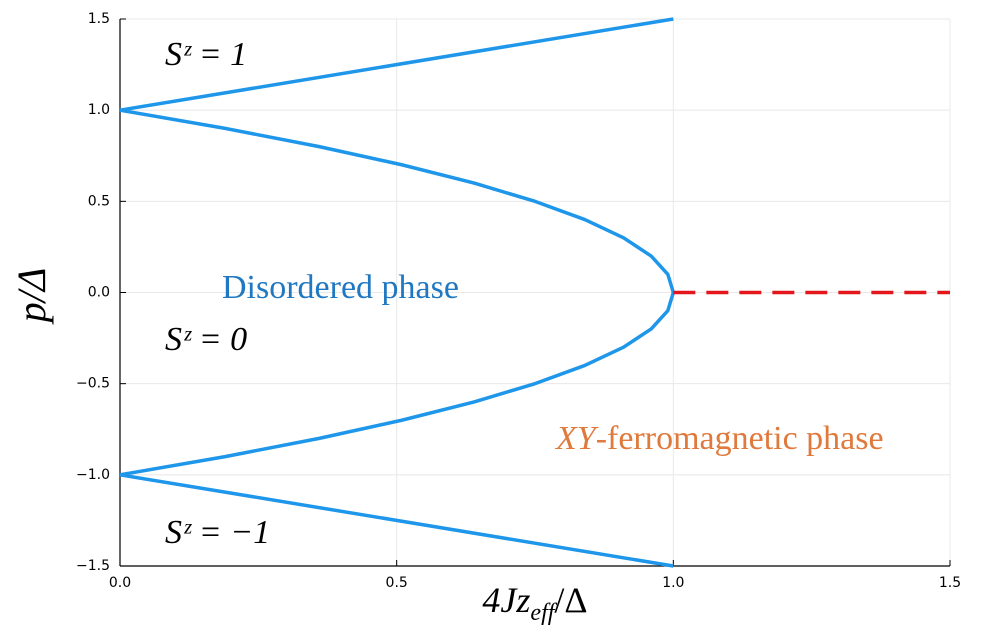 Image resolution: width=996 pixels, height=637 pixels. Describe the element at coordinates (93, 384) in the screenshot. I see `y-tick-label: −0.5` at that location.